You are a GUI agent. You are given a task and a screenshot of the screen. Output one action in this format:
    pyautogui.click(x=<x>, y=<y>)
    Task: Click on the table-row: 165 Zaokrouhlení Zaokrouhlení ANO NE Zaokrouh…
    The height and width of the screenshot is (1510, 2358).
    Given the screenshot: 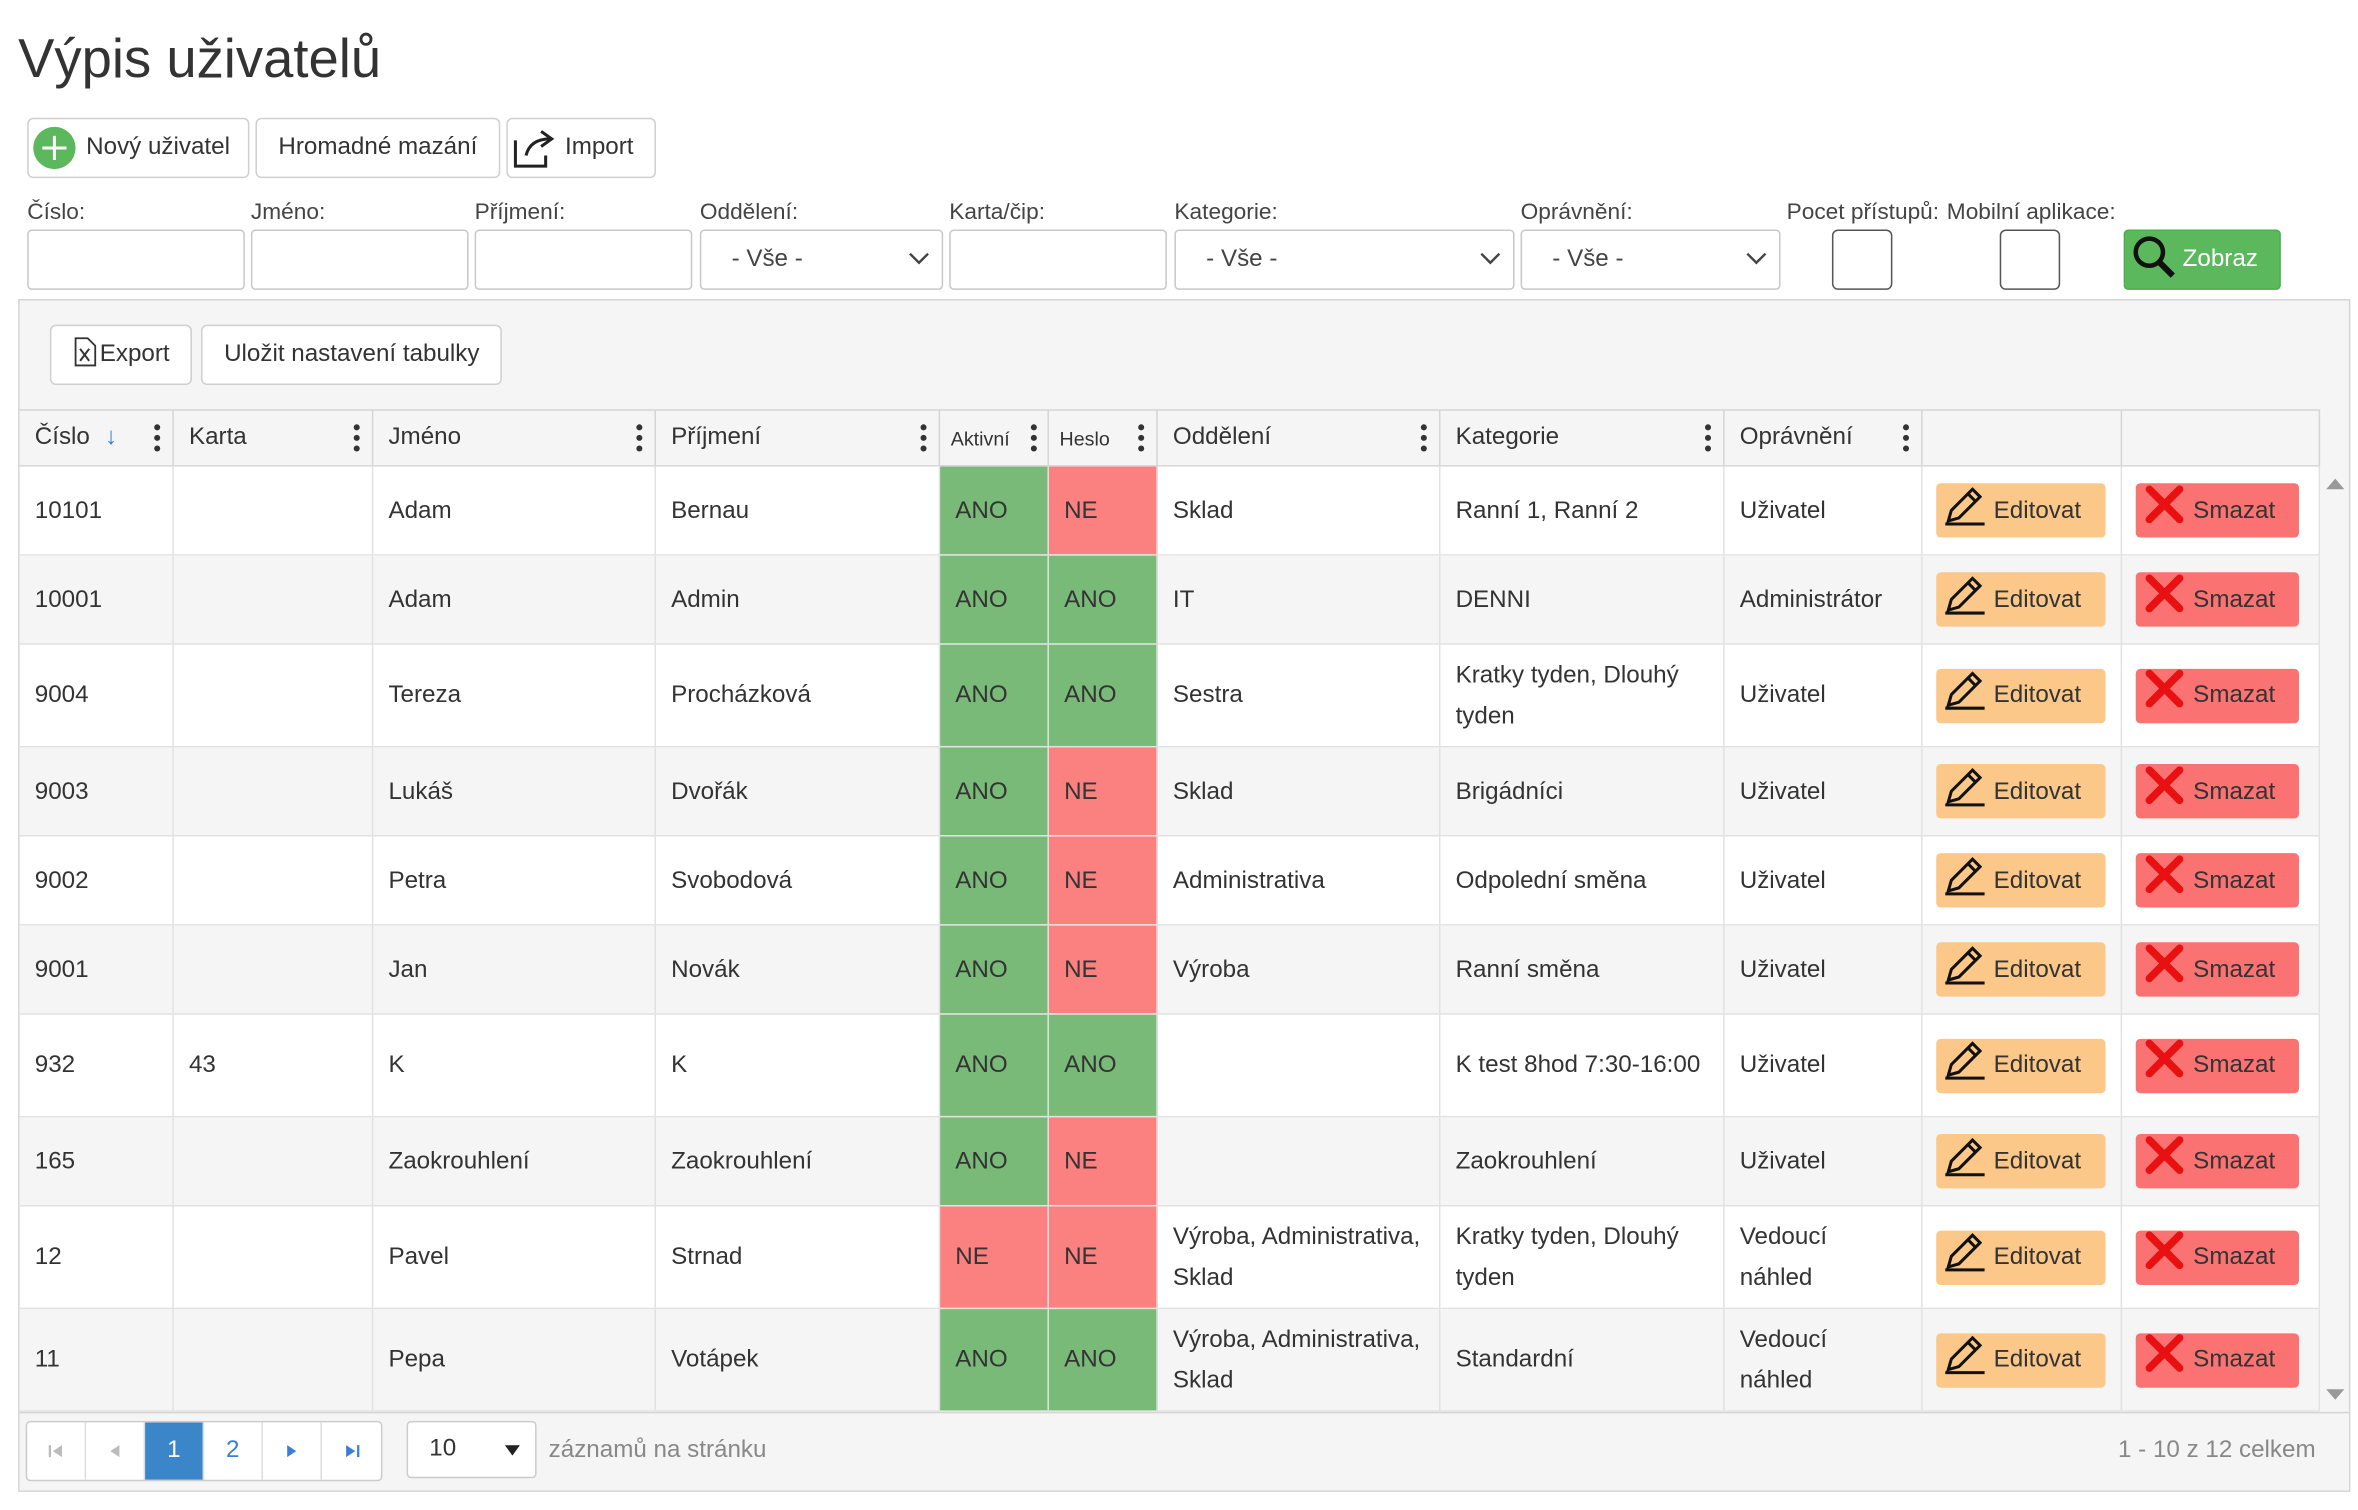 What is the action you would take?
    pyautogui.click(x=1170, y=1162)
    